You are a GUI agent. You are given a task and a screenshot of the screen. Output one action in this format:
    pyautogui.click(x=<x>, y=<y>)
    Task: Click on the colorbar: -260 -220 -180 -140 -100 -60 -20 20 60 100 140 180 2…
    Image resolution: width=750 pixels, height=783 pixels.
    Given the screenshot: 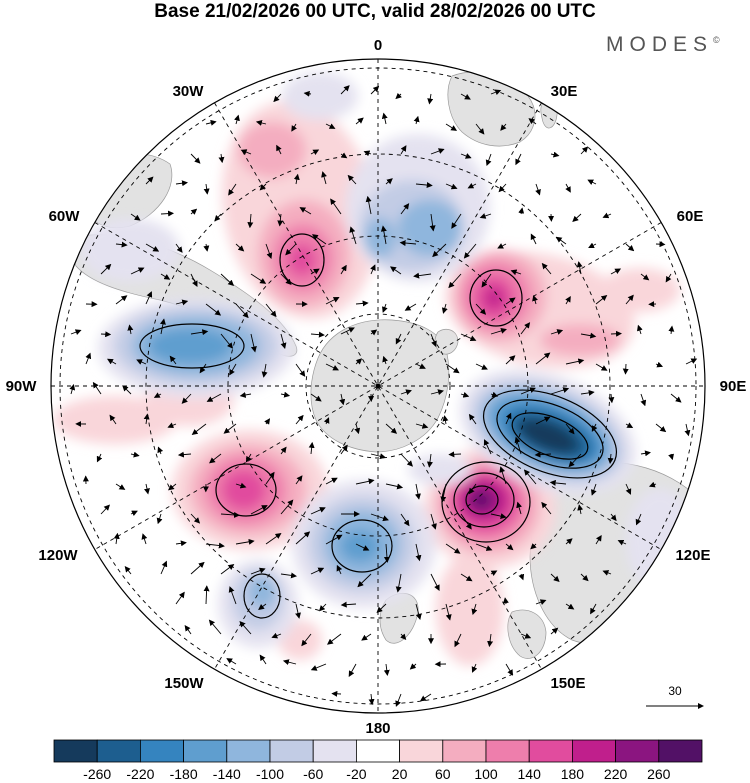 What is the action you would take?
    pyautogui.click(x=378, y=760)
    